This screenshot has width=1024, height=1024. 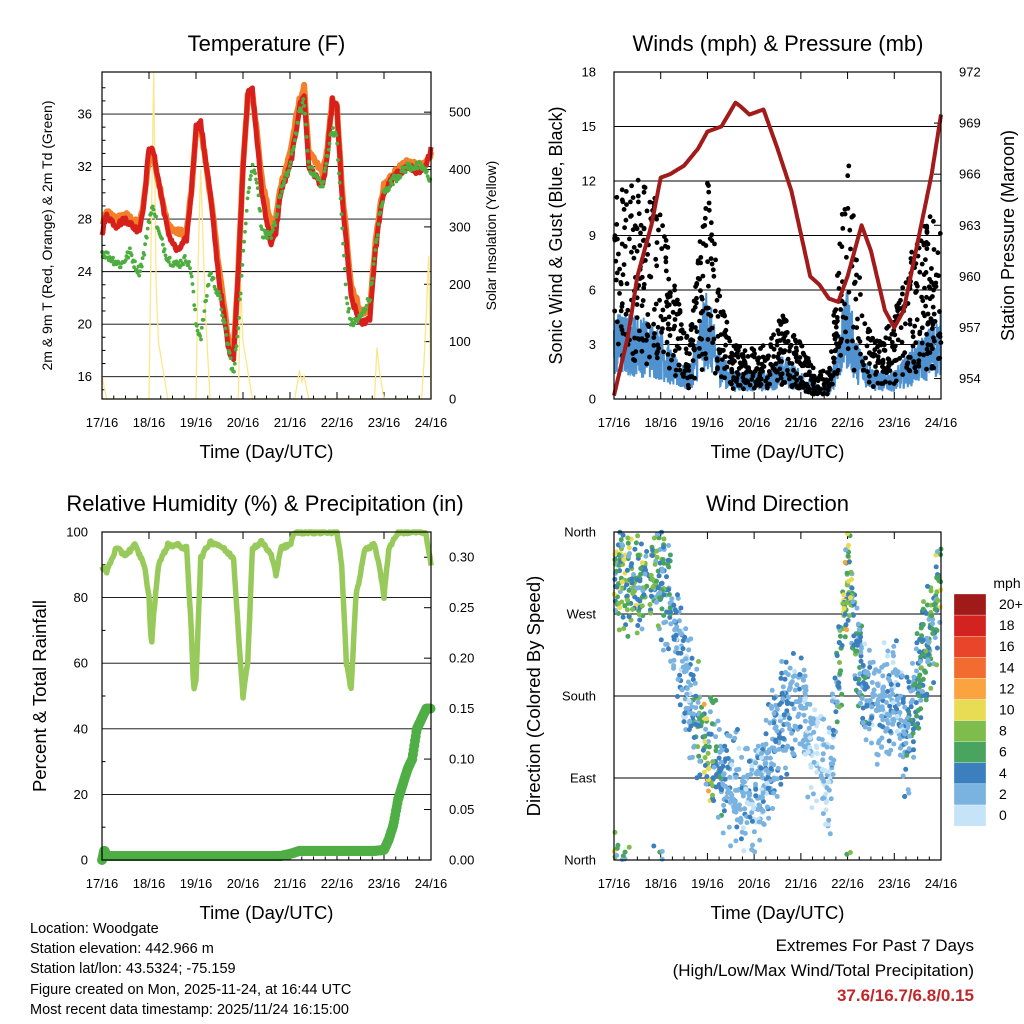 I want to click on winds-y2tick-label: 954, so click(x=970, y=378).